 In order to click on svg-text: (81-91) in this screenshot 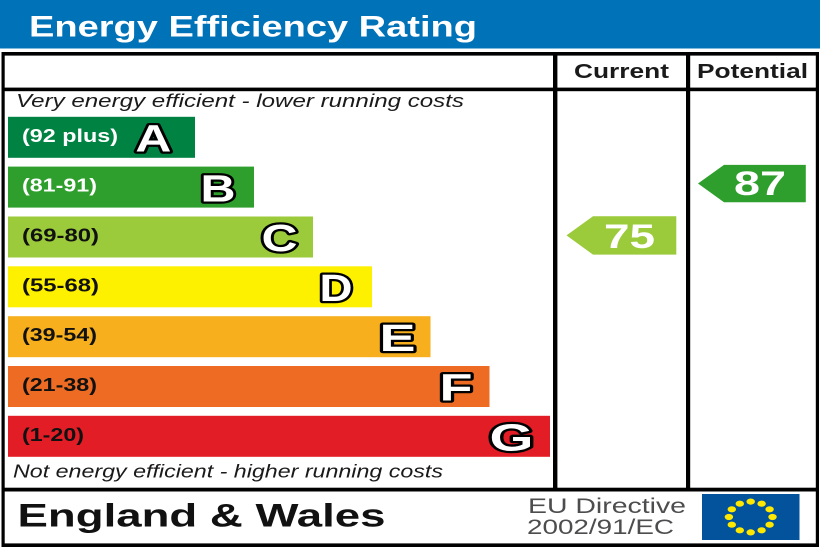, I will do `click(59, 186)`.